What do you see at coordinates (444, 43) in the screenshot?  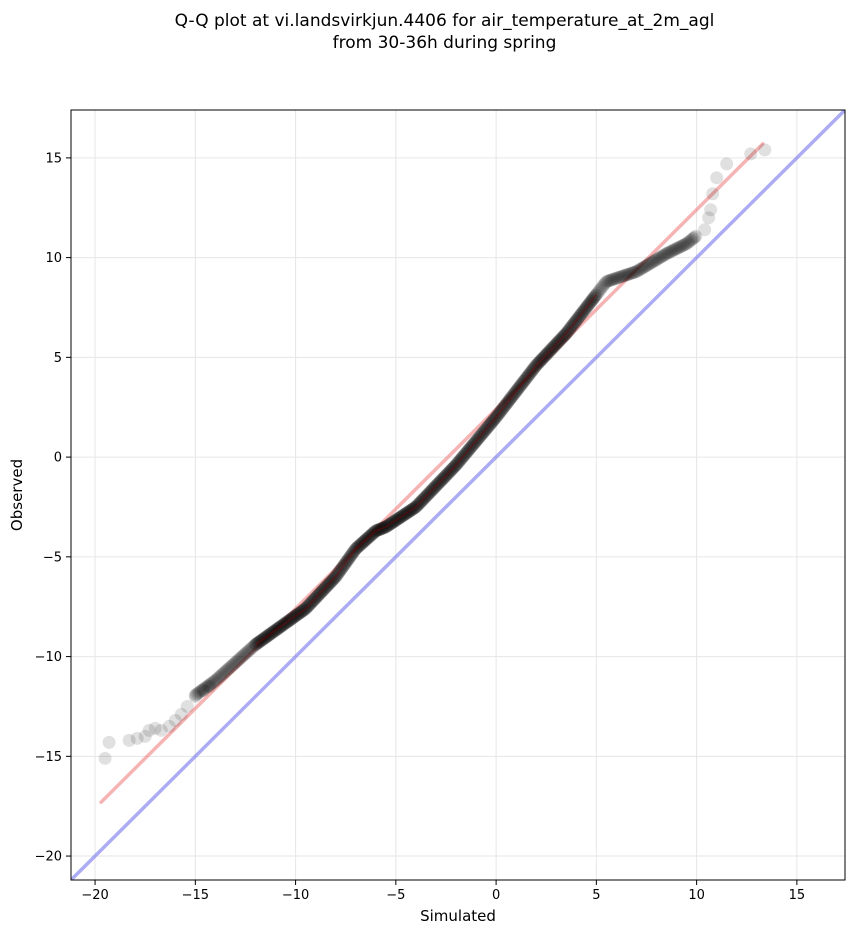 I see `chart-title-line-2: from 30-36h during spring` at bounding box center [444, 43].